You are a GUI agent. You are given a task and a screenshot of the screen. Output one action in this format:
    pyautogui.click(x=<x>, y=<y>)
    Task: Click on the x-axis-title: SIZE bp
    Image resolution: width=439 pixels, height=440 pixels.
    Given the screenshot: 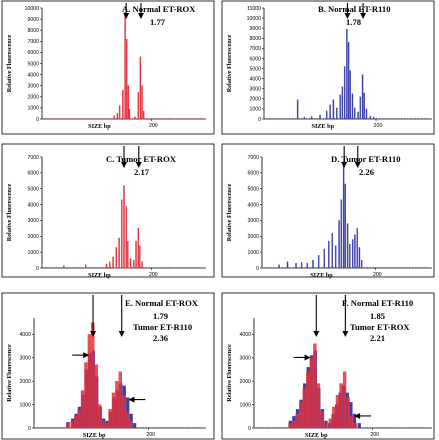 What is the action you would take?
    pyautogui.click(x=316, y=435)
    